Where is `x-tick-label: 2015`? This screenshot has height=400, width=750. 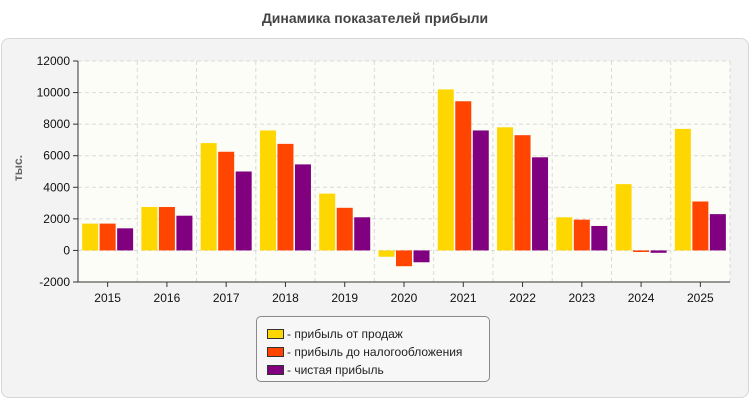
x-tick-label: 2015 is located at coordinates (107, 298).